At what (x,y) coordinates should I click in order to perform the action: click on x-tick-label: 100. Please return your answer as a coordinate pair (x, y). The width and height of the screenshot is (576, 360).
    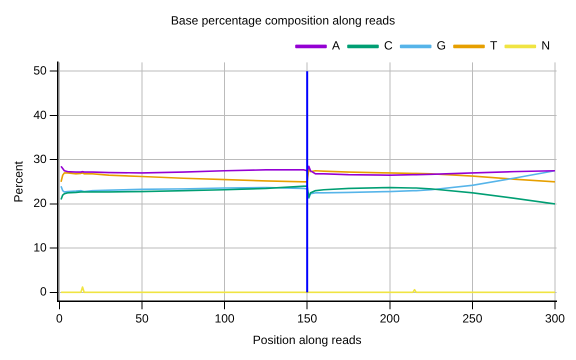
    Looking at the image, I should click on (224, 319).